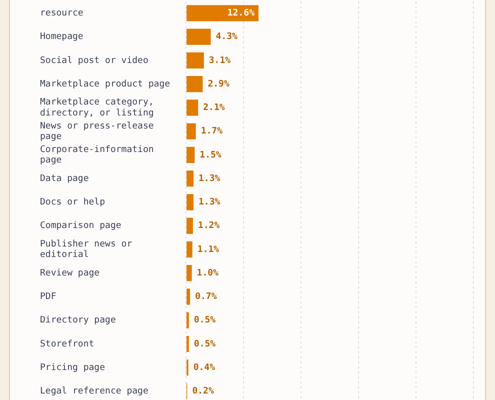 Image resolution: width=495 pixels, height=400 pixels. Describe the element at coordinates (94, 391) in the screenshot. I see `y-tick-label: Legal reference page` at that location.